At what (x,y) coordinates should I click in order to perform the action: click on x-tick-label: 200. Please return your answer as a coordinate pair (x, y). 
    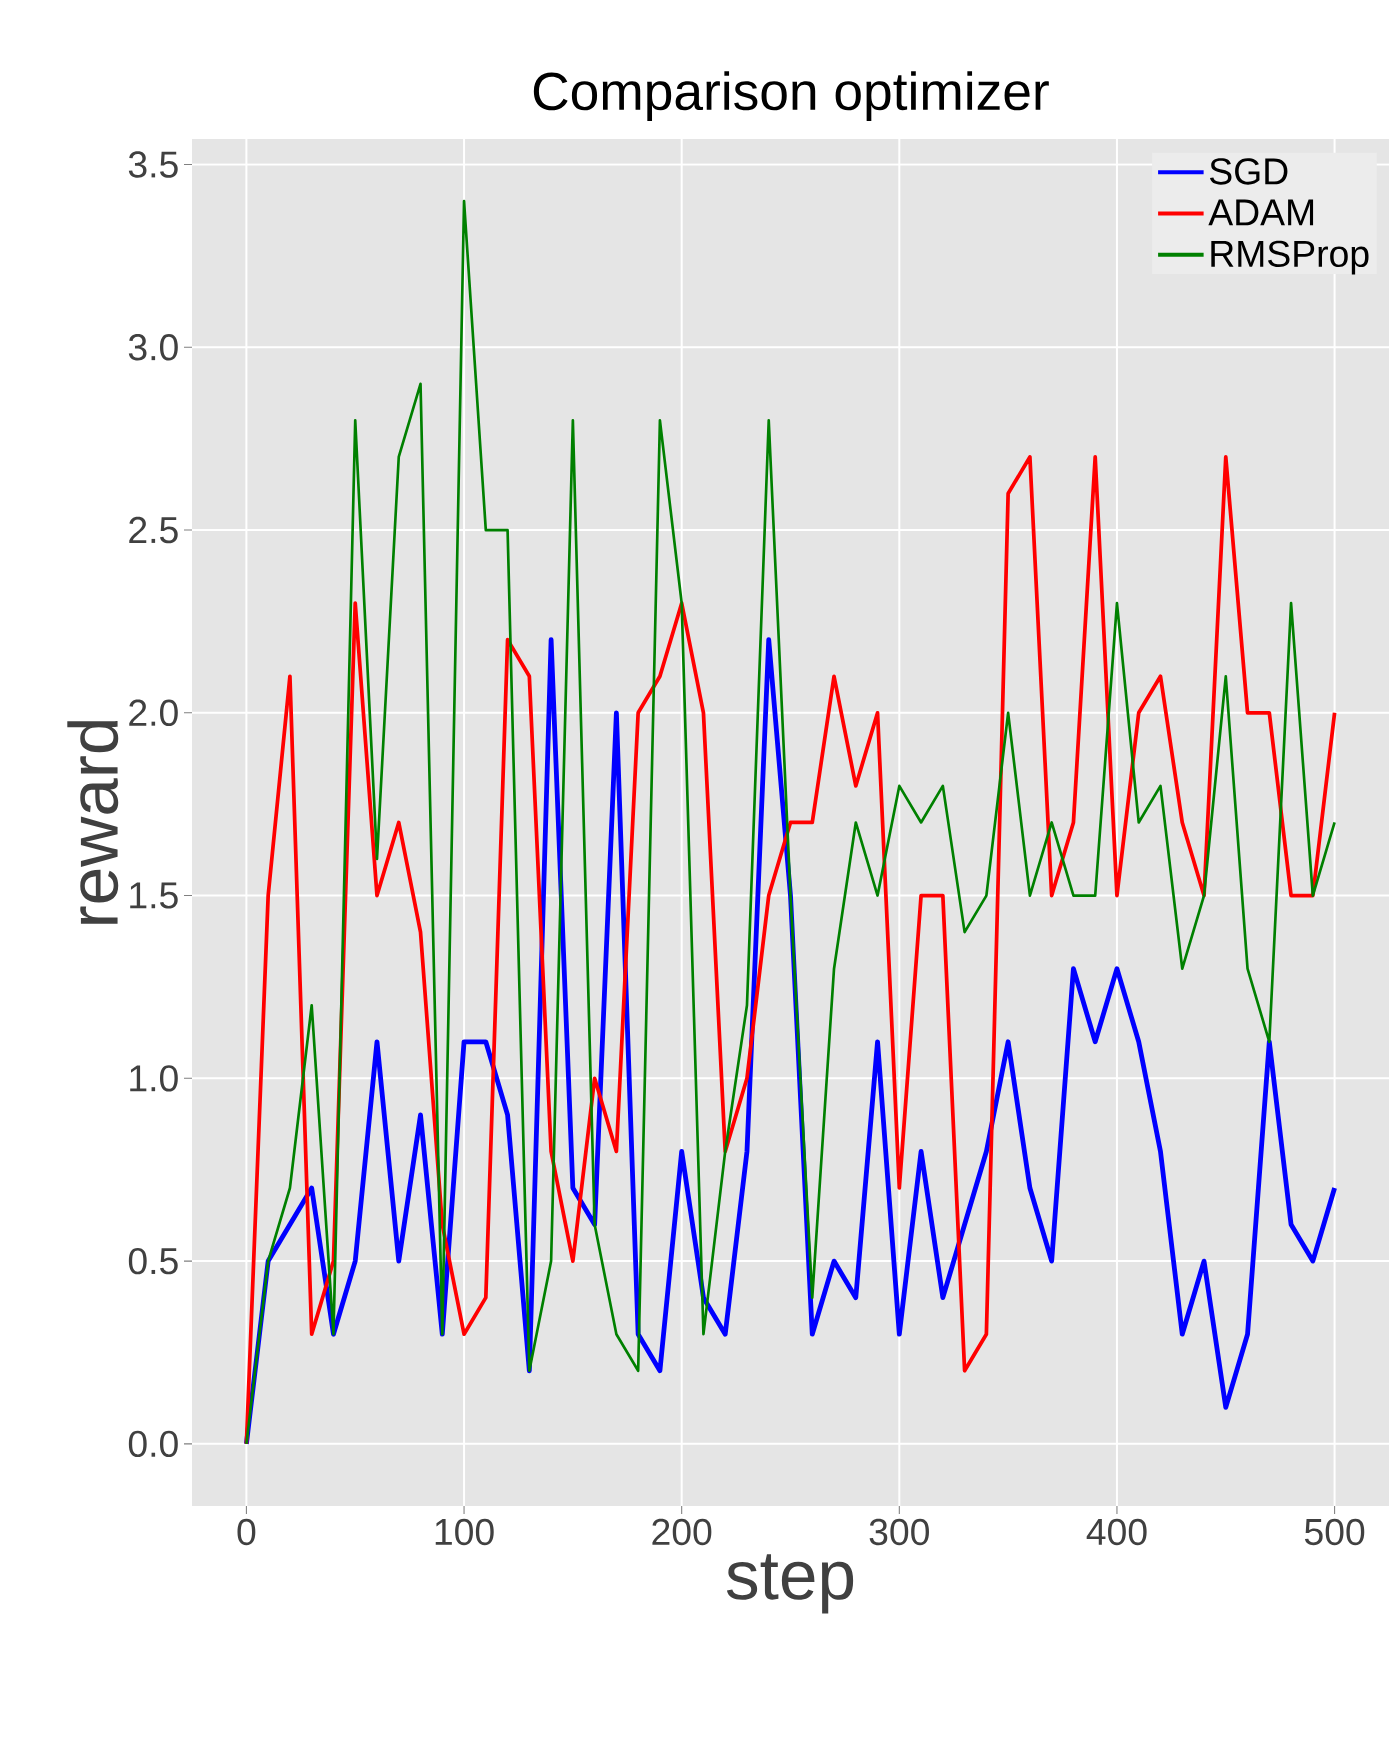
    Looking at the image, I should click on (682, 1532).